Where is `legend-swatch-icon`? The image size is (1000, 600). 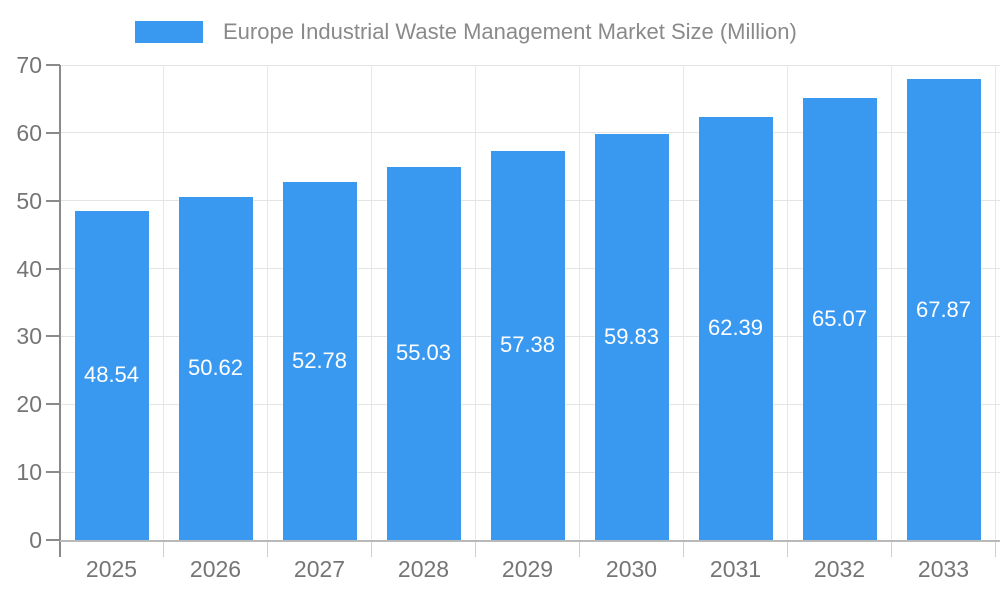 legend-swatch-icon is located at coordinates (169, 32).